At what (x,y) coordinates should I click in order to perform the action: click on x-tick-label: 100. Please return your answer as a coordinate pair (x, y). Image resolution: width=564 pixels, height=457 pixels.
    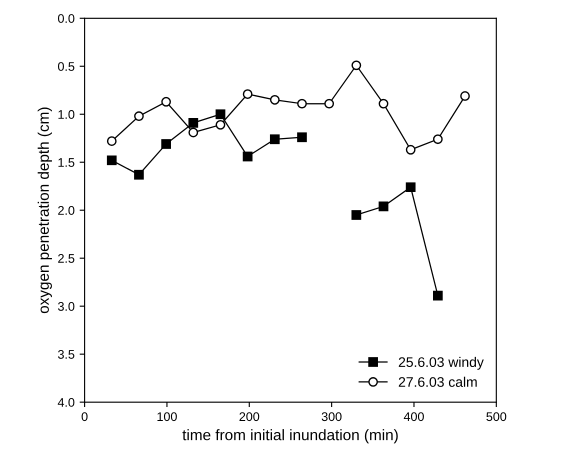
    Looking at the image, I should click on (167, 417).